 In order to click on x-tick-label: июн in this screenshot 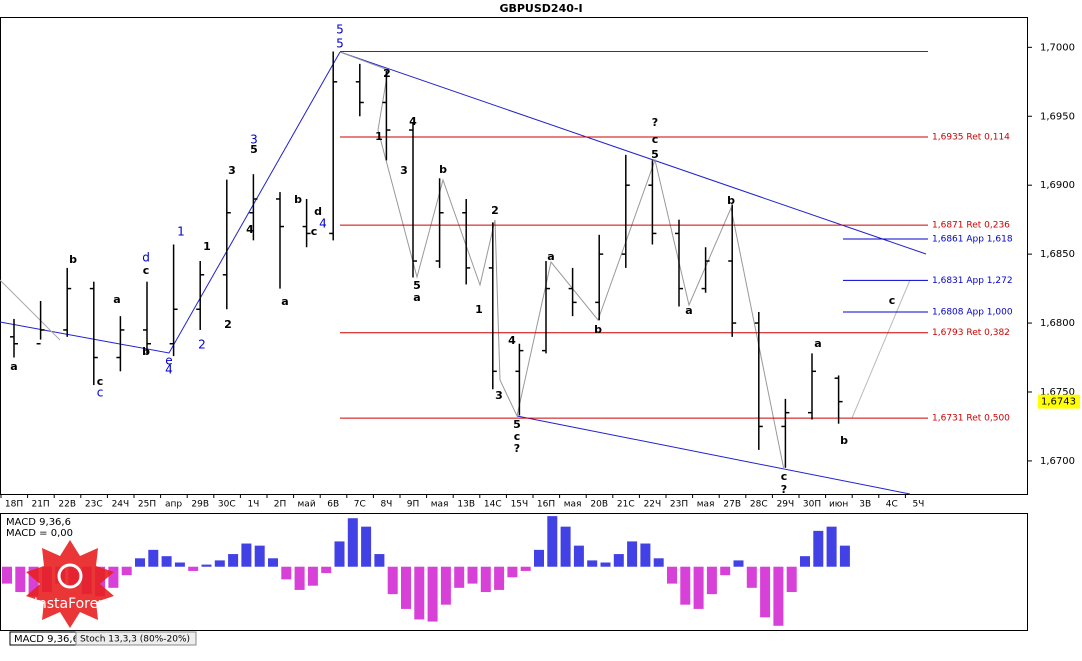, I will do `click(838, 505)`.